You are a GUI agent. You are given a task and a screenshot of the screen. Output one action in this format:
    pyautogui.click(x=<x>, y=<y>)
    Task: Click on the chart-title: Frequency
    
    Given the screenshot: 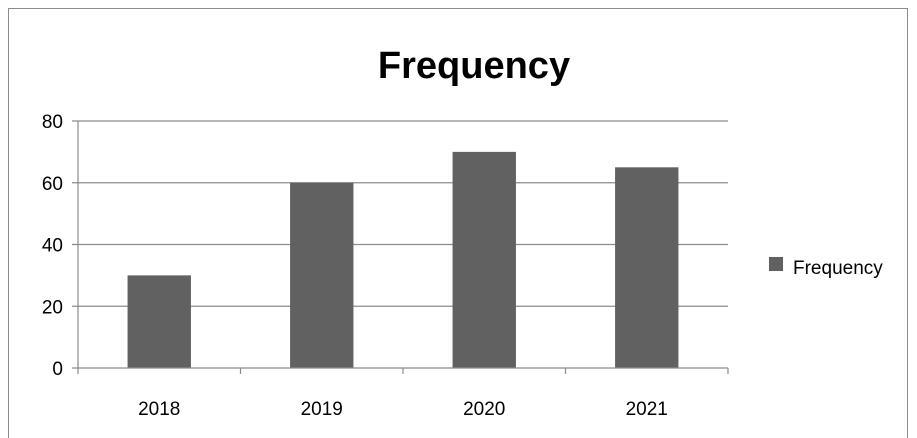 What is the action you would take?
    pyautogui.click(x=474, y=66)
    